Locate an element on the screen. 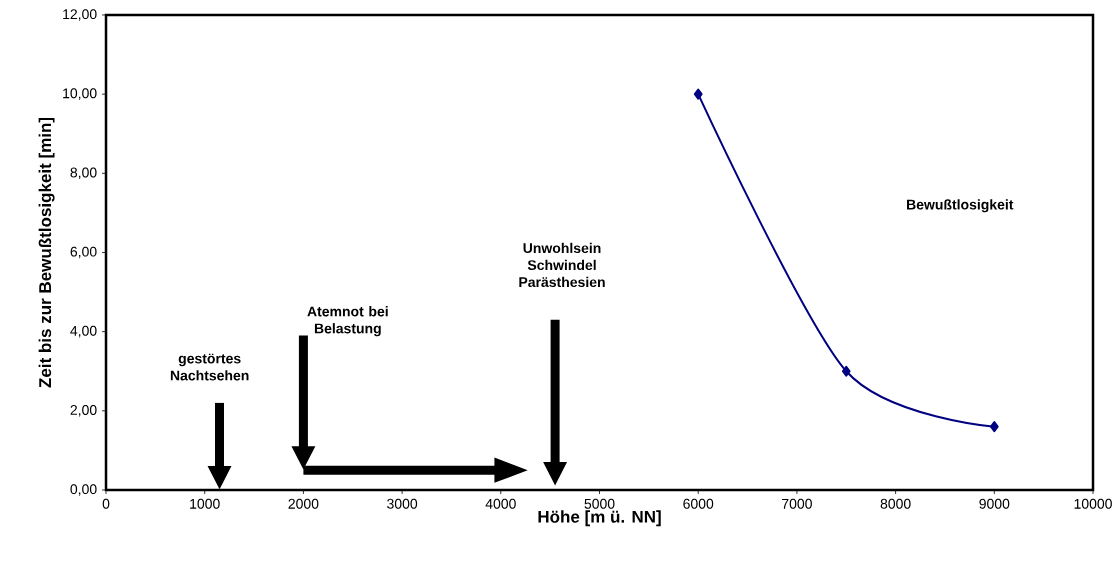  x-tick-label: 2000 is located at coordinates (303, 503).